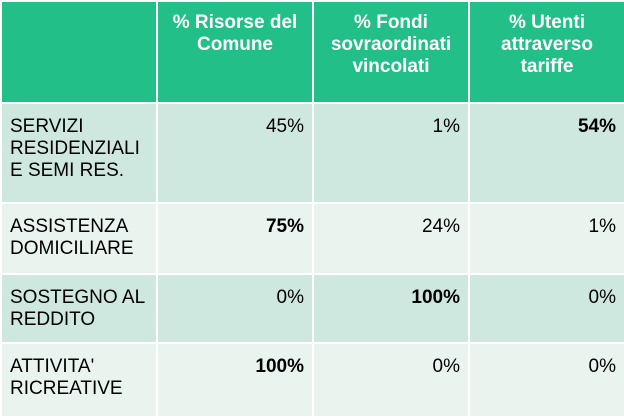 This screenshot has height=418, width=624. I want to click on header-corner, so click(79, 52).